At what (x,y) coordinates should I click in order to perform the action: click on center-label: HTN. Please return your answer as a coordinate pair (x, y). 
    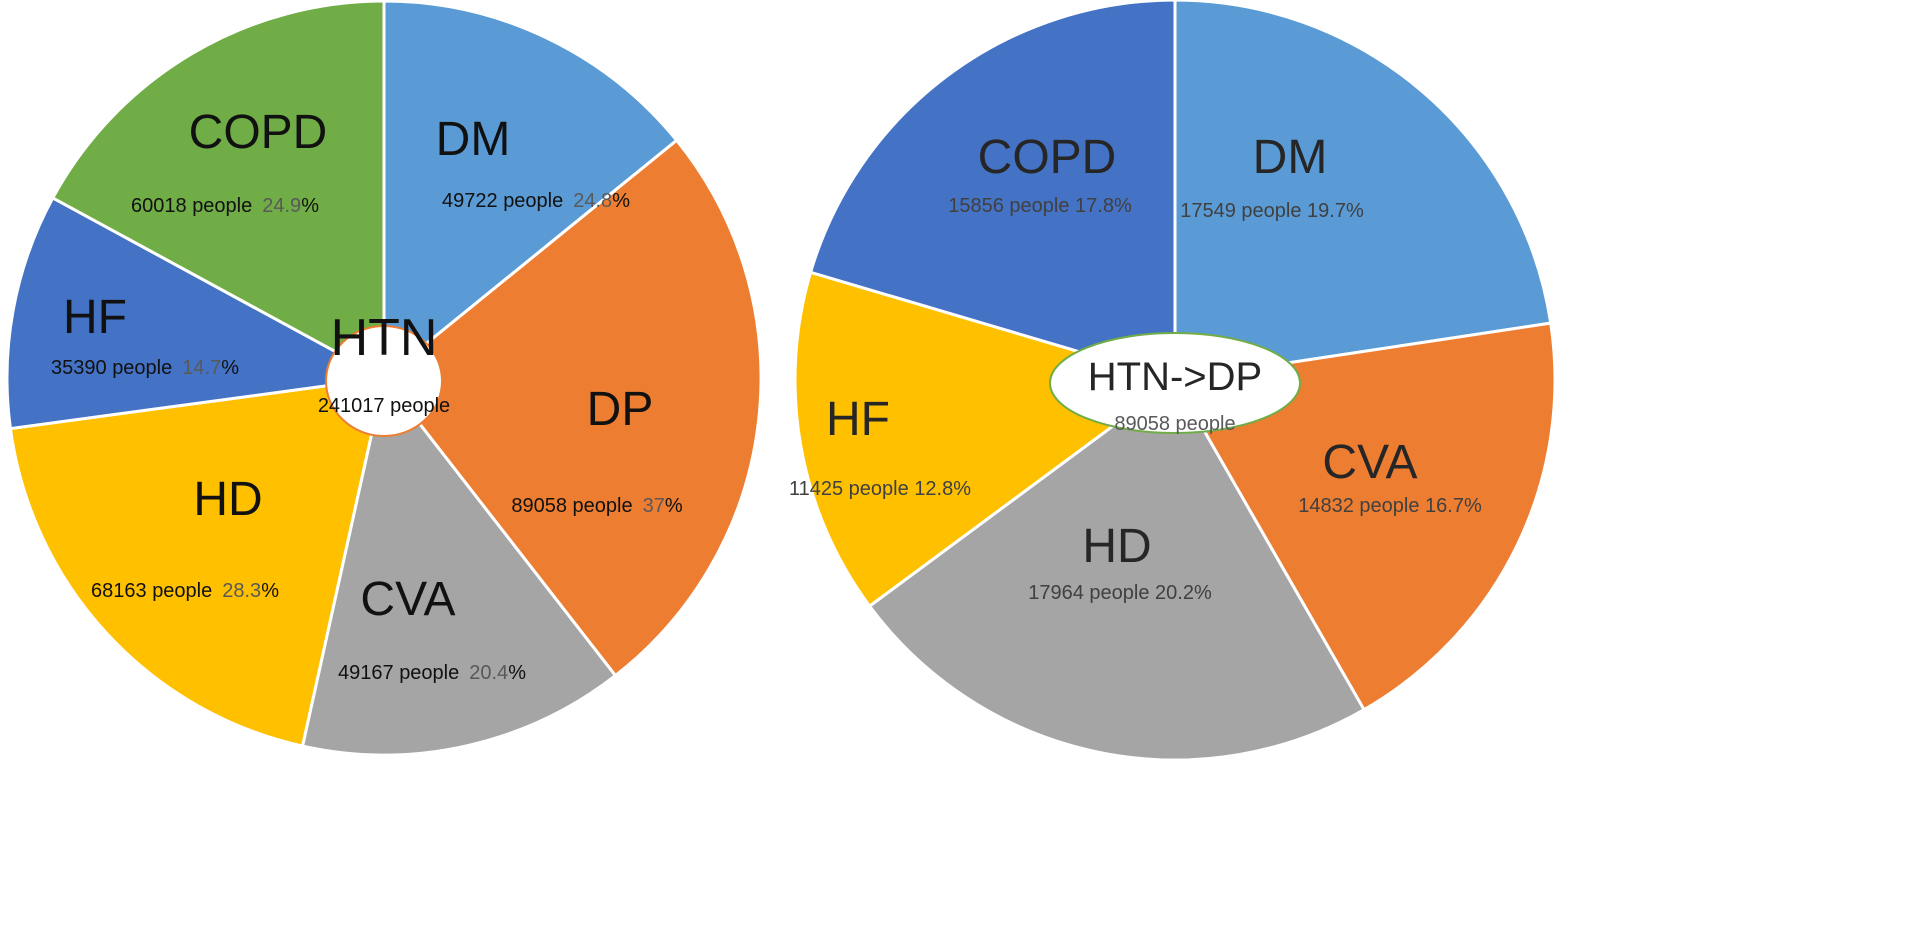
    Looking at the image, I should click on (384, 338).